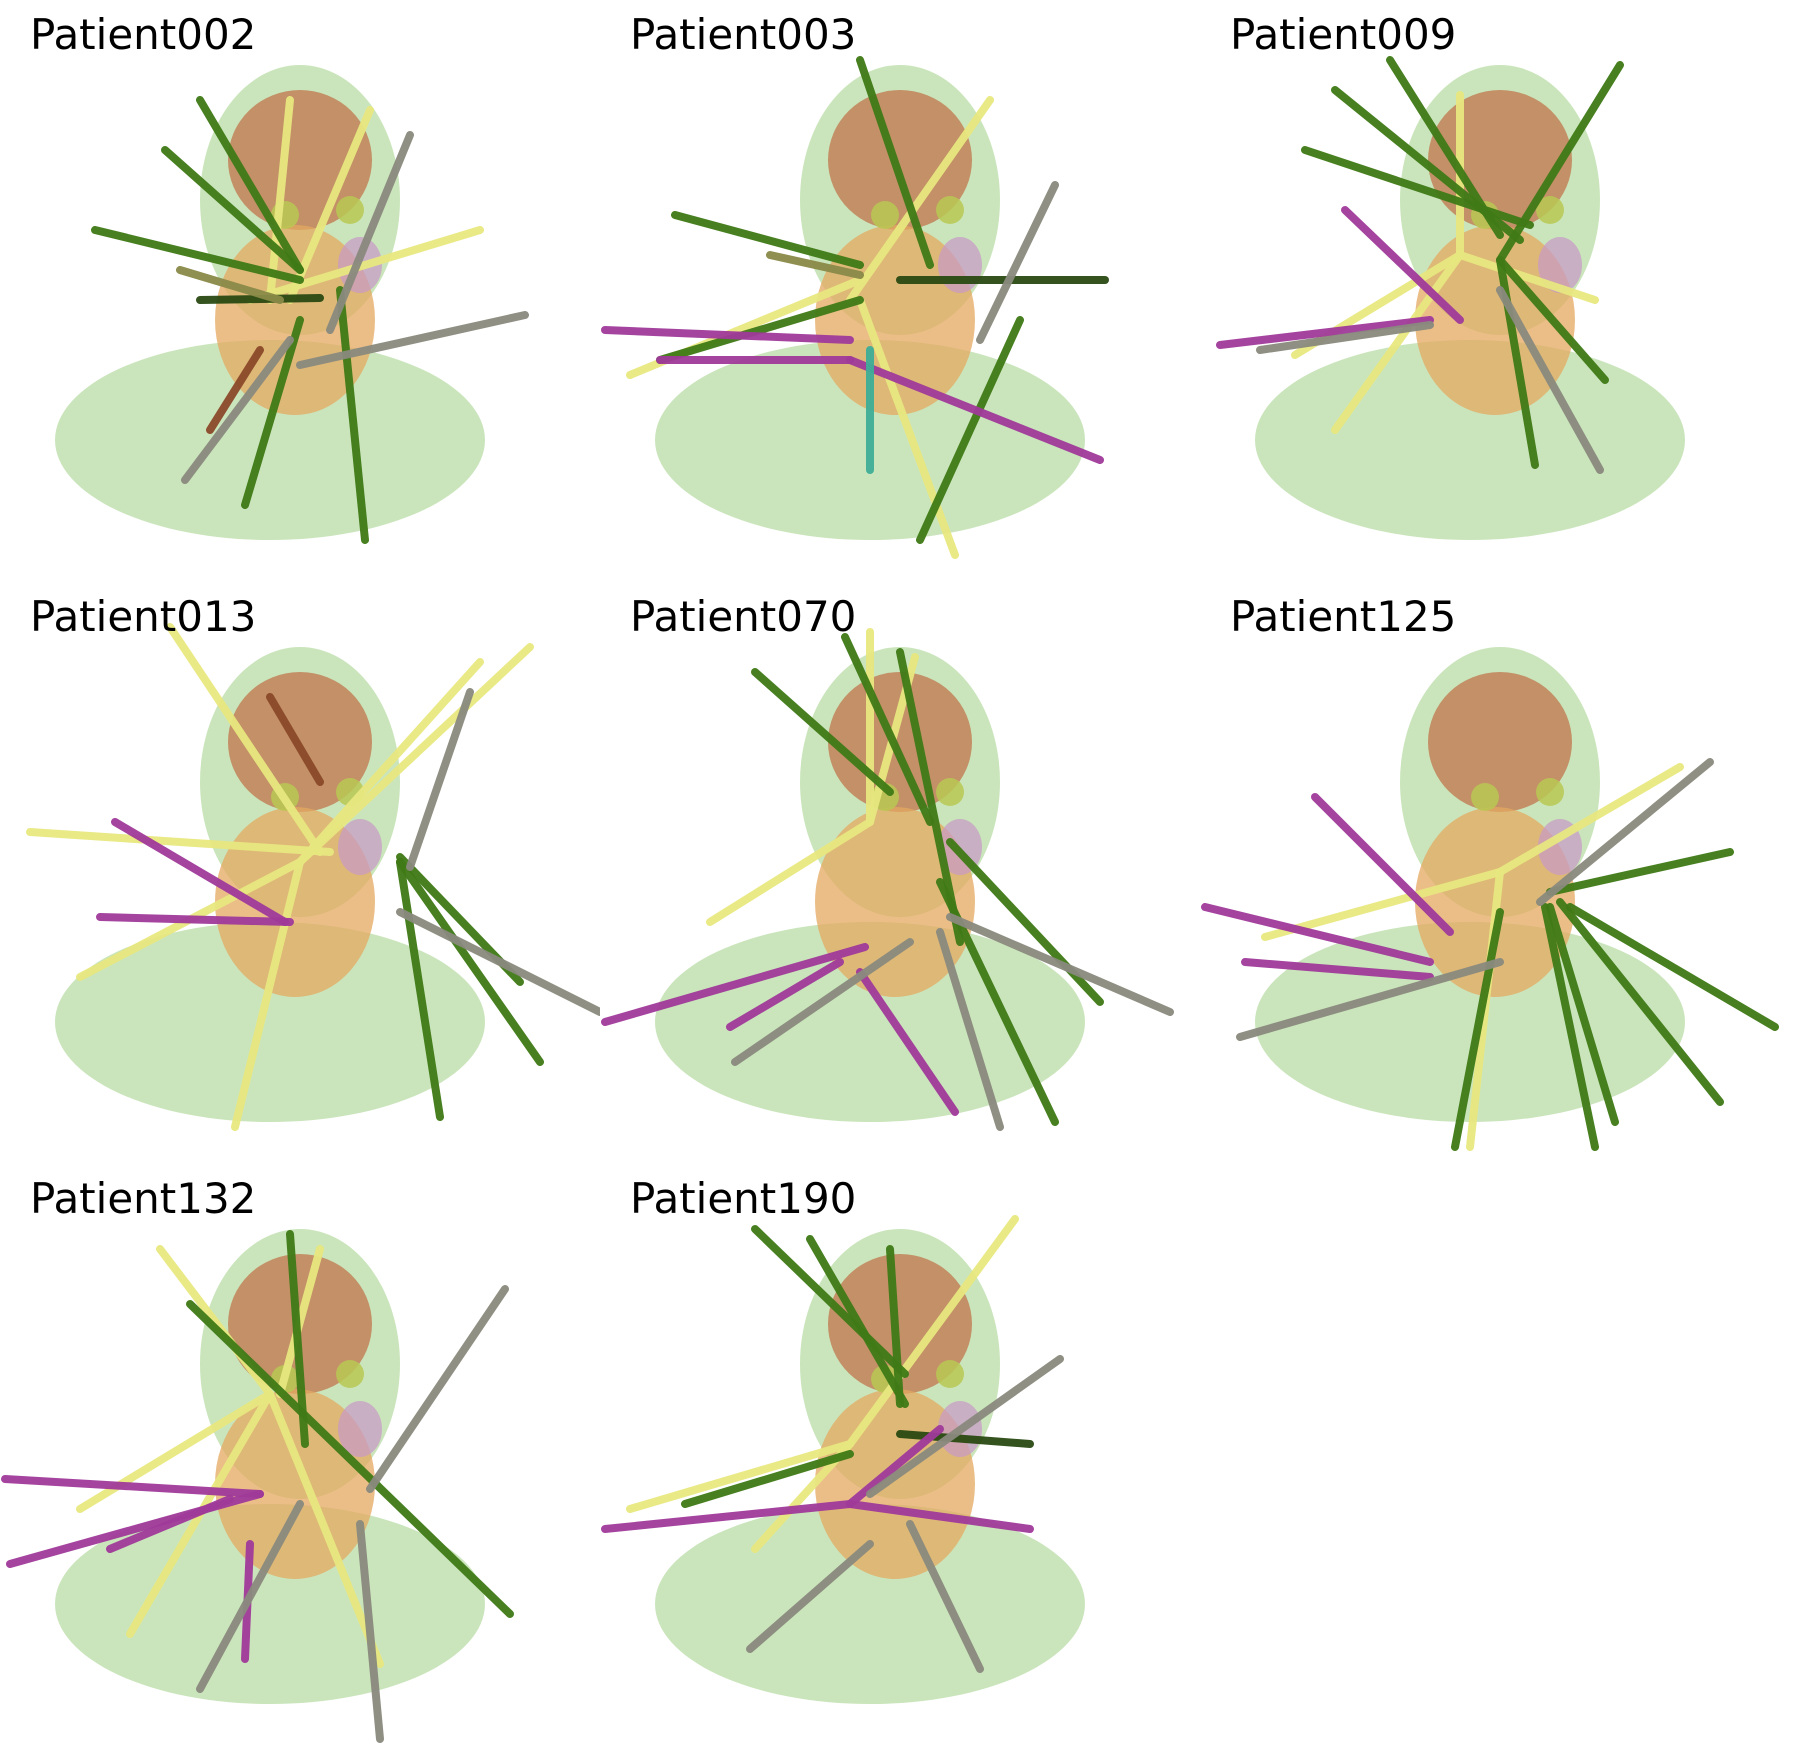 The height and width of the screenshot is (1746, 1800). I want to click on patient-label: Patient132, so click(143, 1198).